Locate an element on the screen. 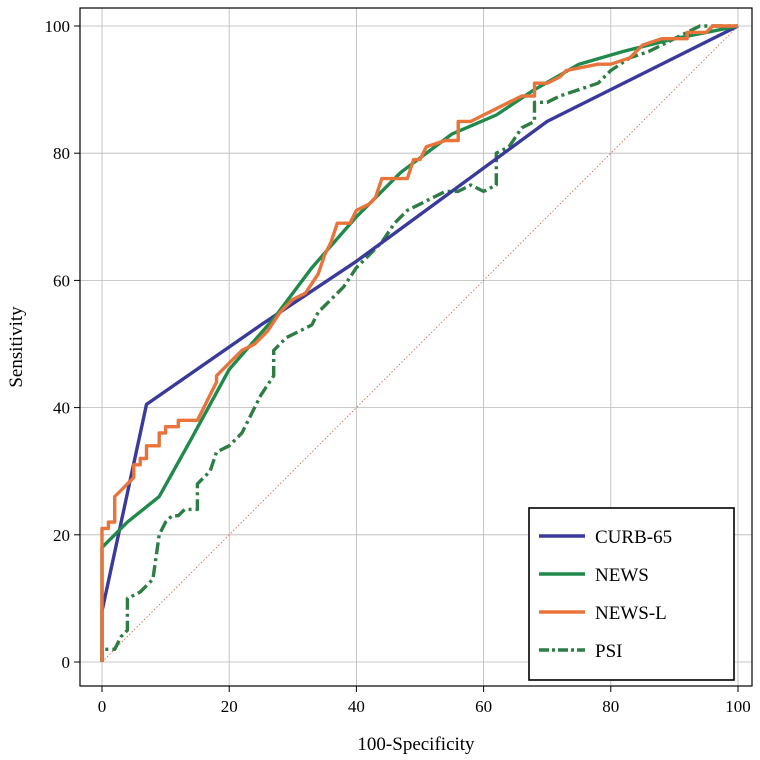 This screenshot has width=760, height=760. legend-label: CURB-65 is located at coordinates (633, 537).